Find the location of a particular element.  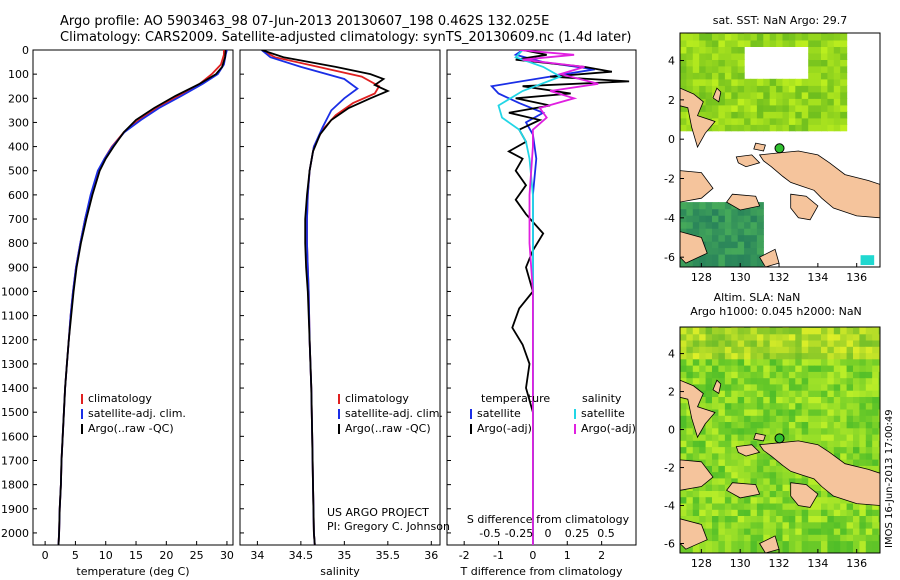

legend-label: Argo(-adj) is located at coordinates (504, 428).